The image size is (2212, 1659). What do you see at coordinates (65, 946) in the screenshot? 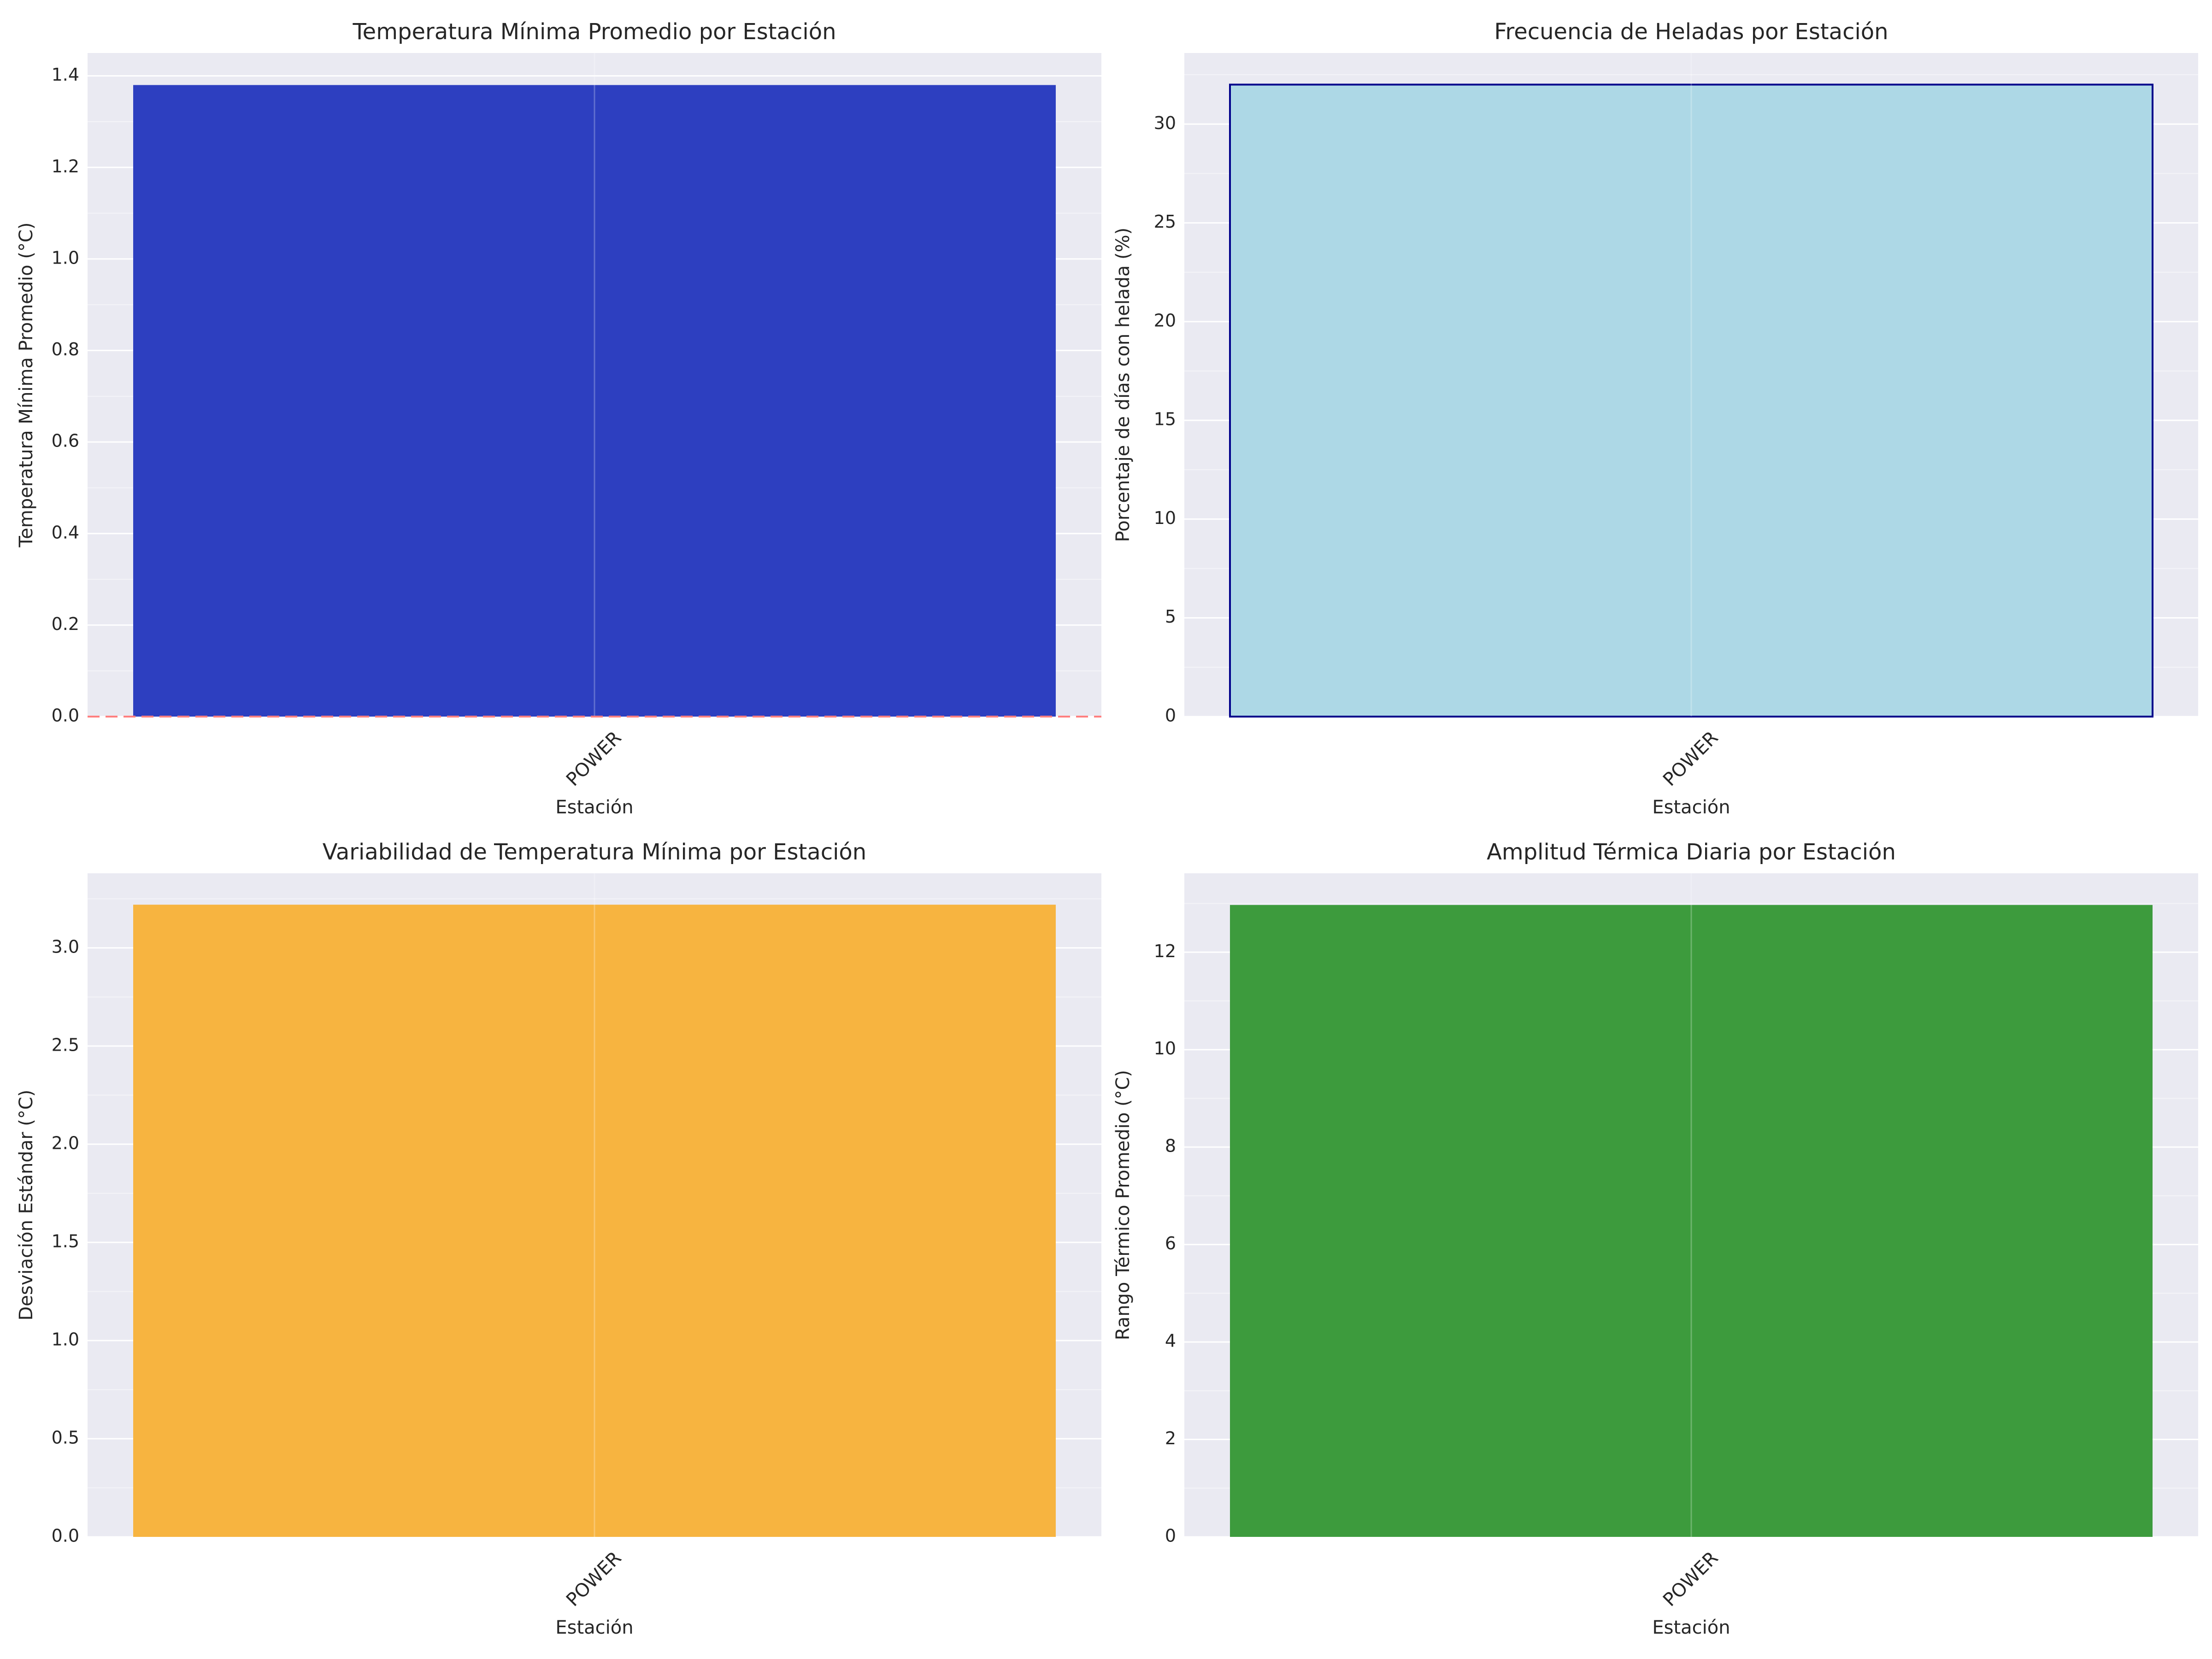
I see `y-tick-label: 3.0` at bounding box center [65, 946].